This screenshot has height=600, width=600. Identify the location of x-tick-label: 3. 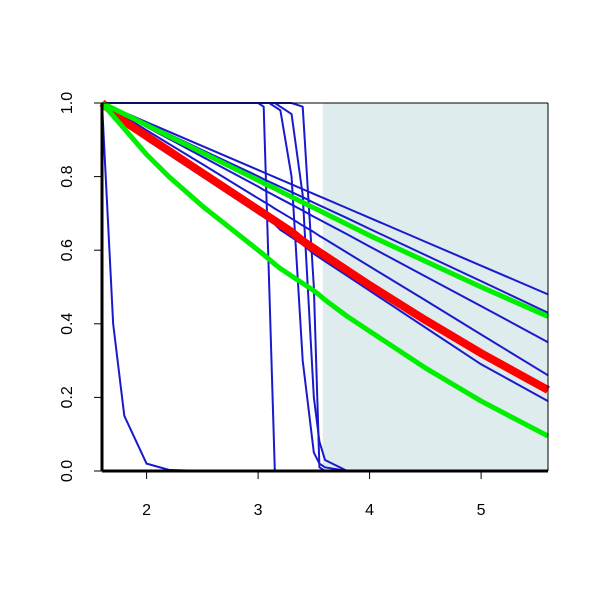
(258, 510).